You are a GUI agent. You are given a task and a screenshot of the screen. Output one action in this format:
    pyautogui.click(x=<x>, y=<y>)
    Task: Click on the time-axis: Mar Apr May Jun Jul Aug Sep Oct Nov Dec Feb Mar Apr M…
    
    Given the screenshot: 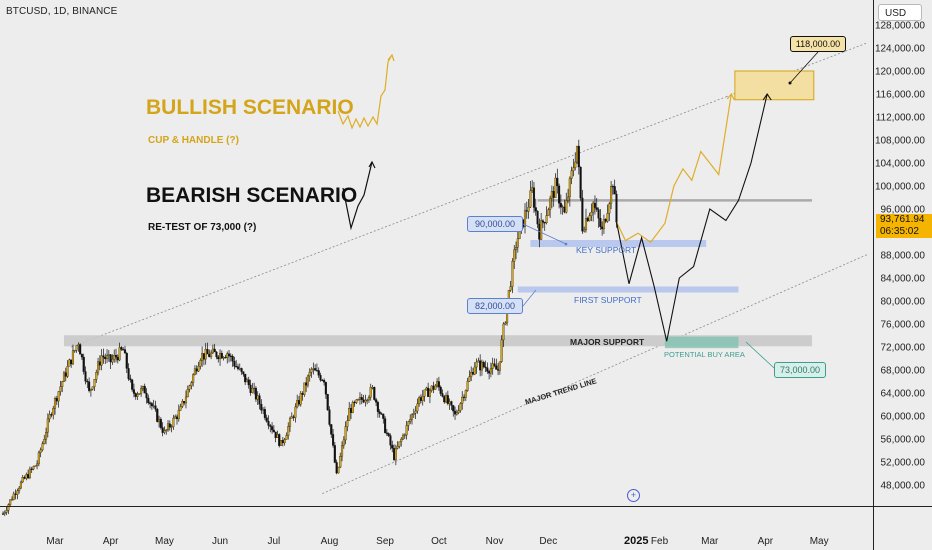 What is the action you would take?
    pyautogui.click(x=466, y=527)
    